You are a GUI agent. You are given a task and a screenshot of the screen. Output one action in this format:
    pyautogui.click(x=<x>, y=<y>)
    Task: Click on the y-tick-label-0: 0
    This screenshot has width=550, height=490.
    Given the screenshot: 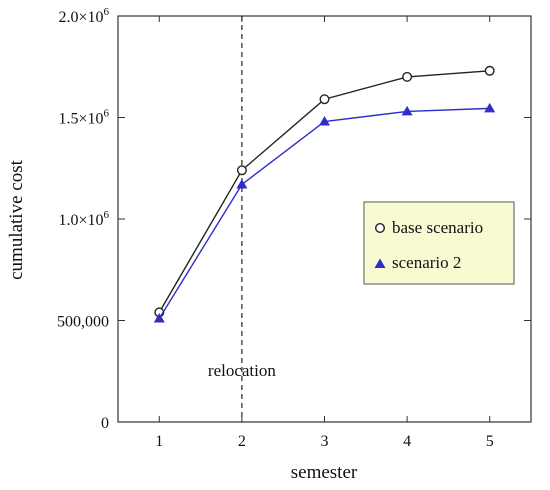 What is the action you would take?
    pyautogui.click(x=105, y=423)
    